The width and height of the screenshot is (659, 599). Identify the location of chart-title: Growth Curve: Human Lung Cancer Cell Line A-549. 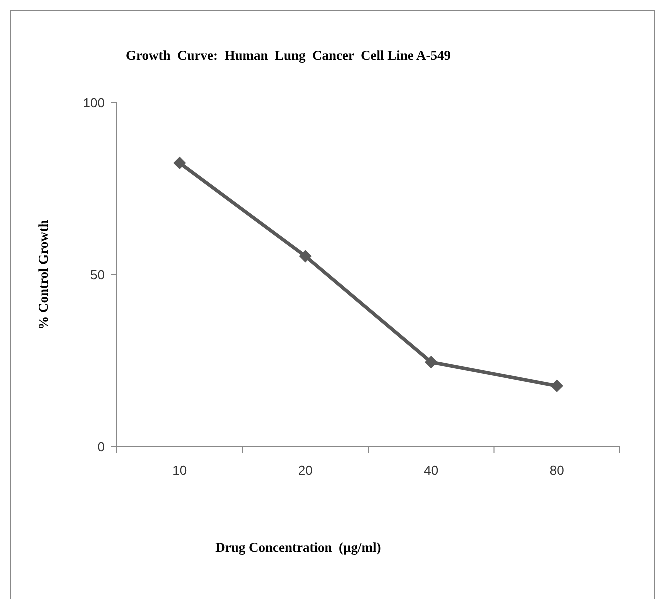
(289, 55).